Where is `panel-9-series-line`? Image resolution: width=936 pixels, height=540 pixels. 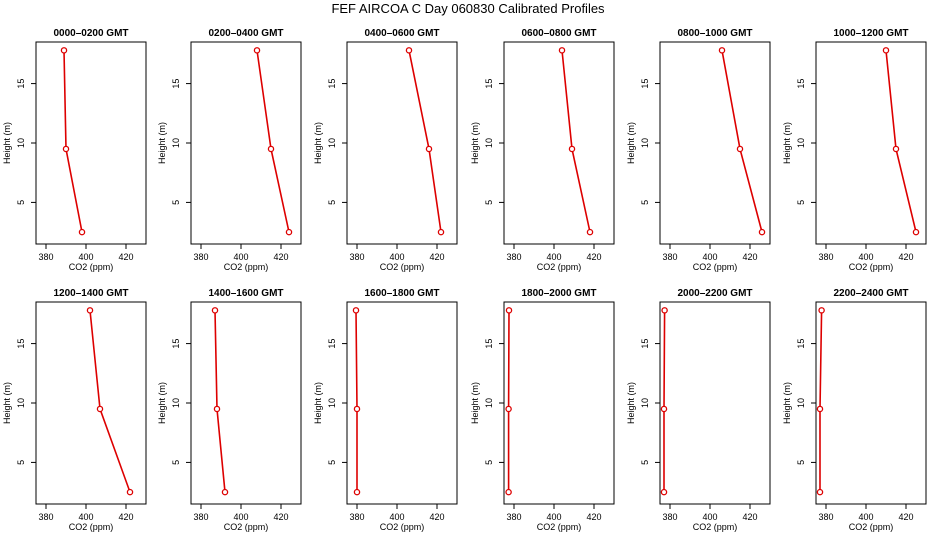
panel-9-series-line is located at coordinates (356, 401).